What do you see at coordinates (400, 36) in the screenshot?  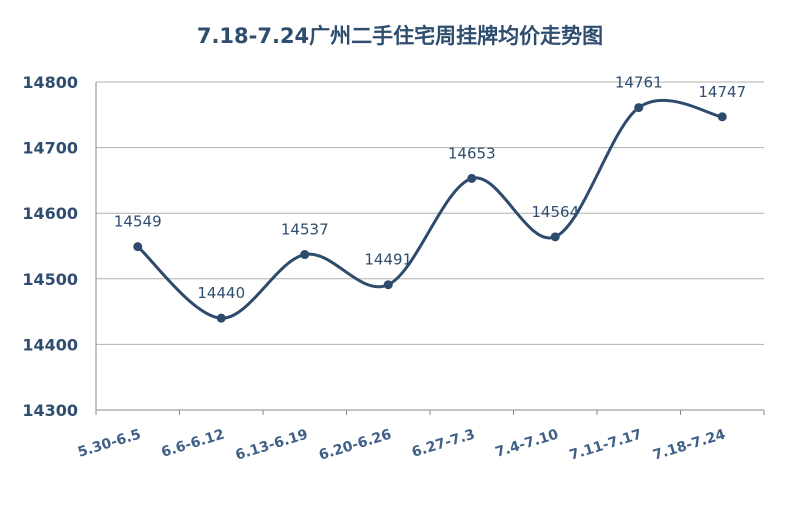 I see `chart-title: 7.18-7.24广州二手住宅周挂牌均价走势图` at bounding box center [400, 36].